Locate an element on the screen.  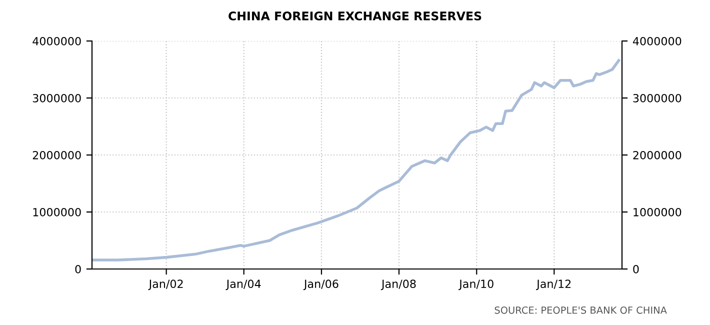
y2-tick-label: 3000000 is located at coordinates (657, 98).